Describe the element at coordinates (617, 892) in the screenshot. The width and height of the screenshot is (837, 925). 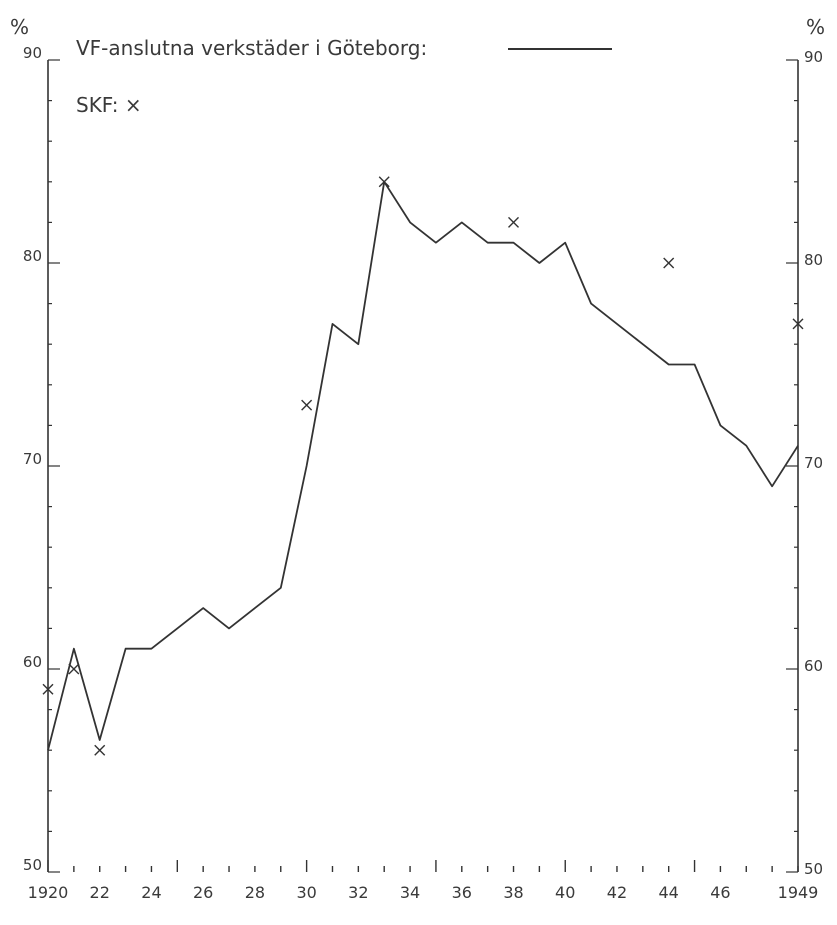
I see `x-tick-label: 42` at that location.